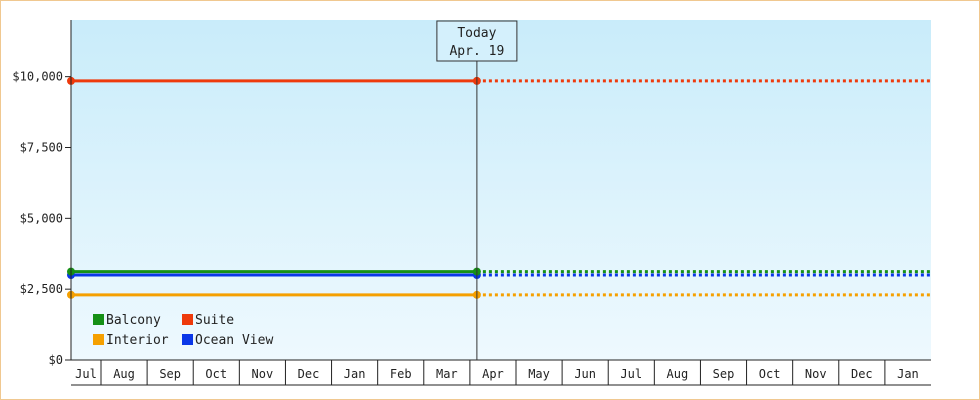  Describe the element at coordinates (41, 148) in the screenshot. I see `y-tick-label: $7,500` at that location.